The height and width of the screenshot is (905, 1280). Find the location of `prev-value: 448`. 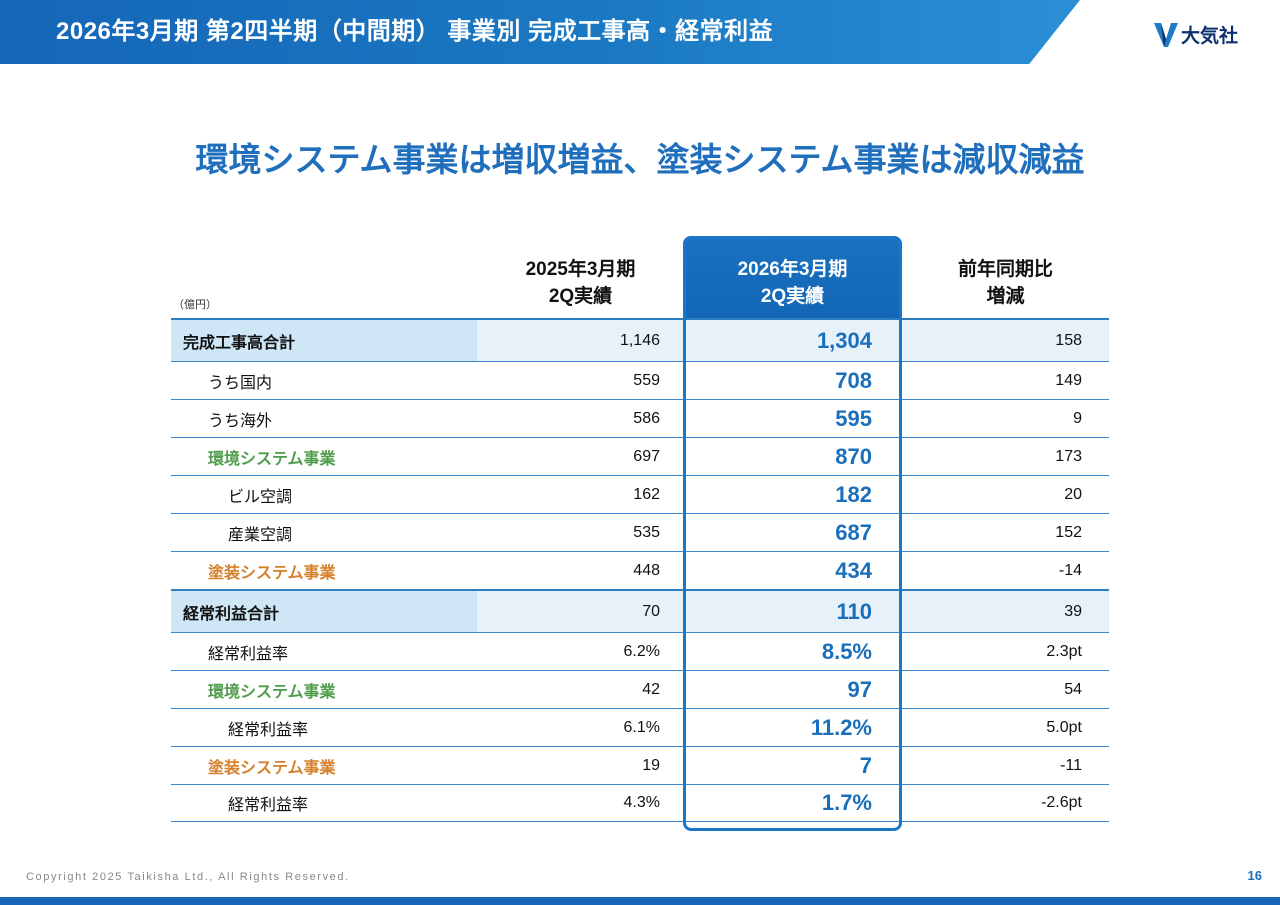

prev-value: 448 is located at coordinates (646, 570).